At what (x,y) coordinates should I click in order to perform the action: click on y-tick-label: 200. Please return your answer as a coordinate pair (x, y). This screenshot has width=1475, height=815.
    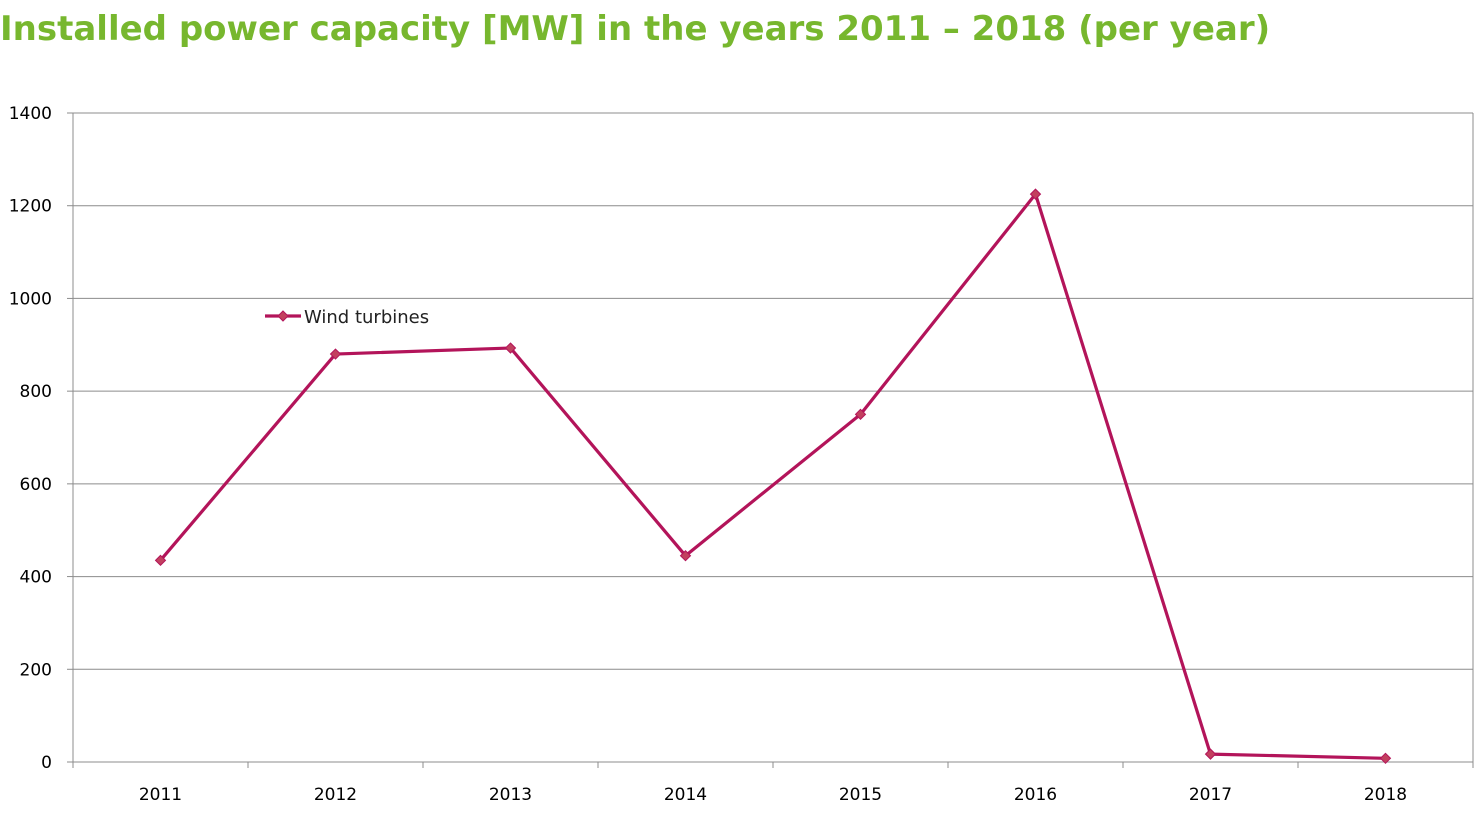
    Looking at the image, I should click on (36, 670).